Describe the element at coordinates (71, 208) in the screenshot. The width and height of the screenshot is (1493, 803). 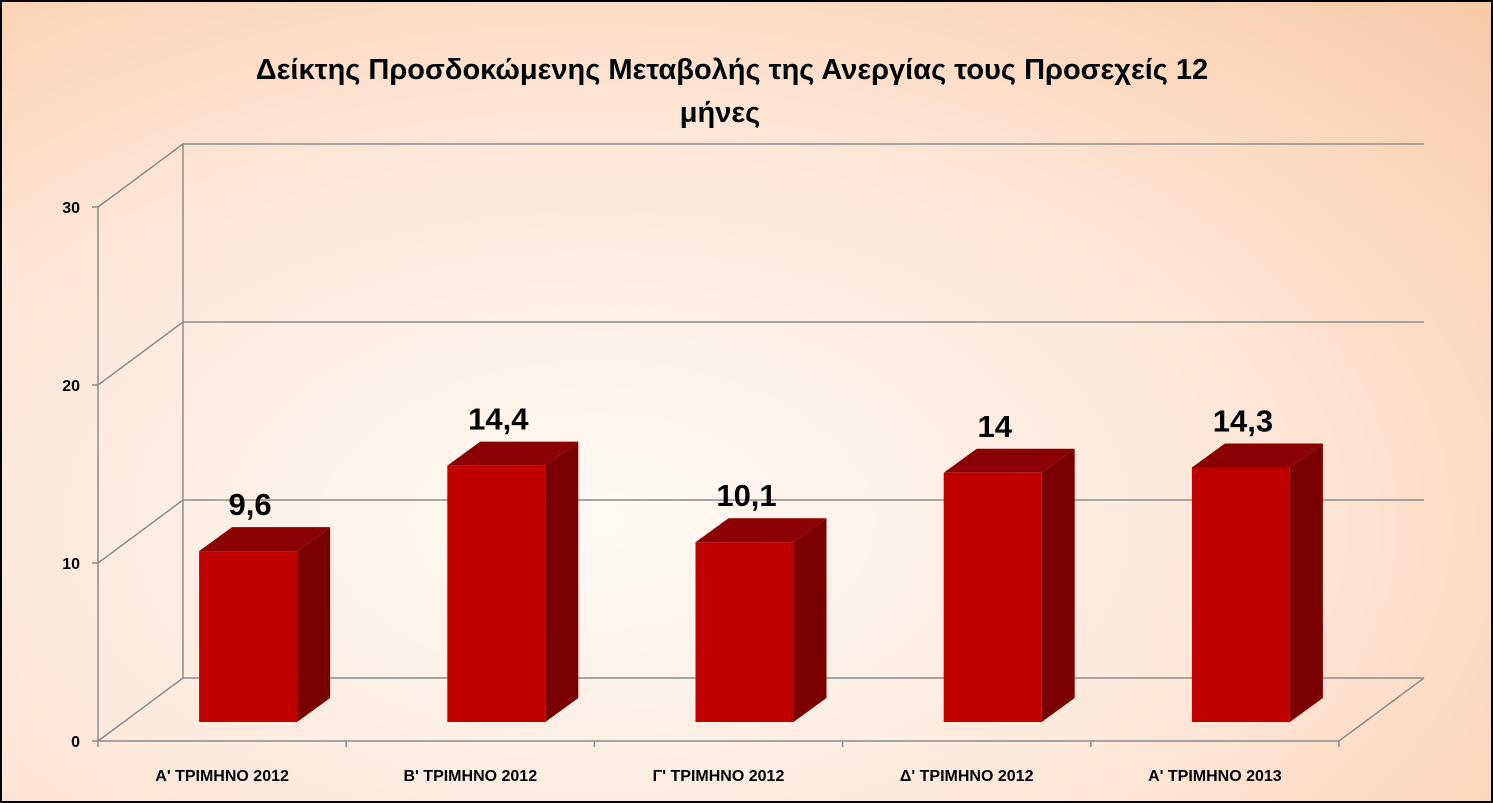
I see `y-tick-label: 30` at that location.